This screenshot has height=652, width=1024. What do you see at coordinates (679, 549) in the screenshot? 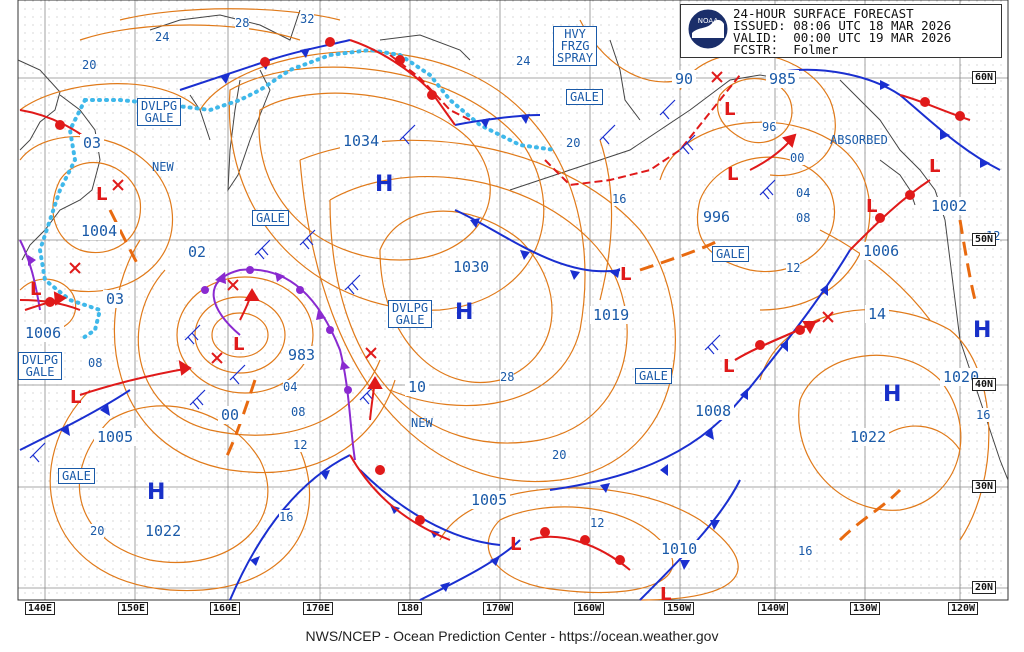
I see `pressure-1010: 1010` at bounding box center [679, 549].